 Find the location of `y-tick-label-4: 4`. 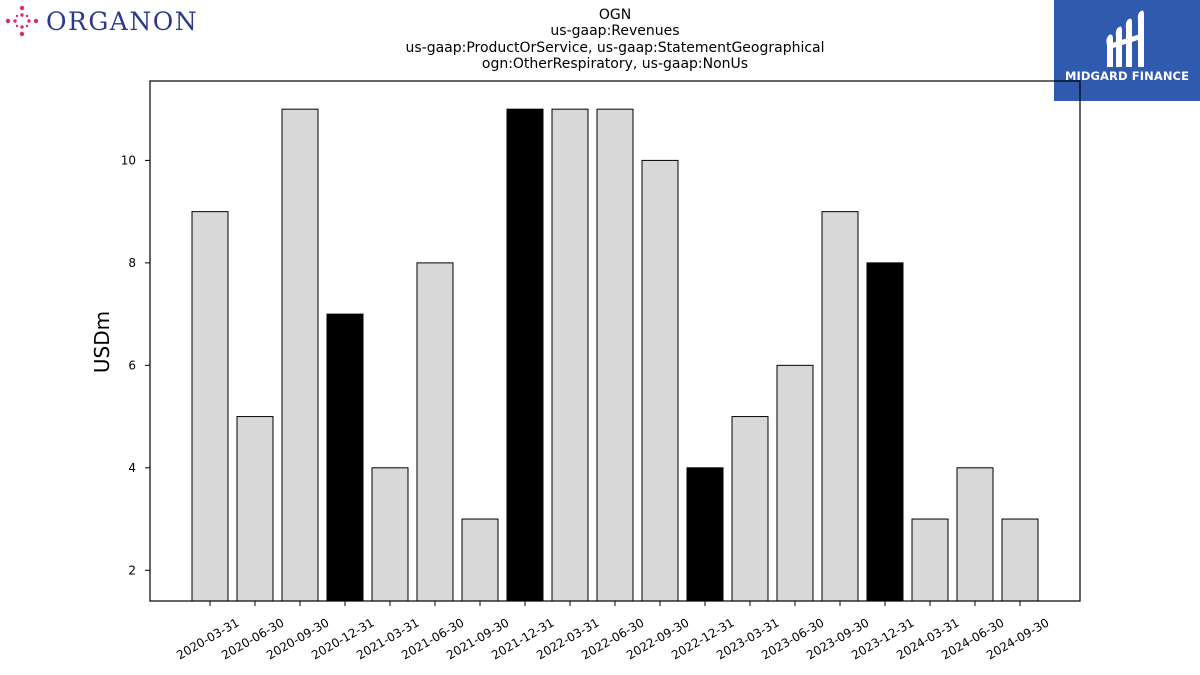

y-tick-label-4: 4 is located at coordinates (132, 468).